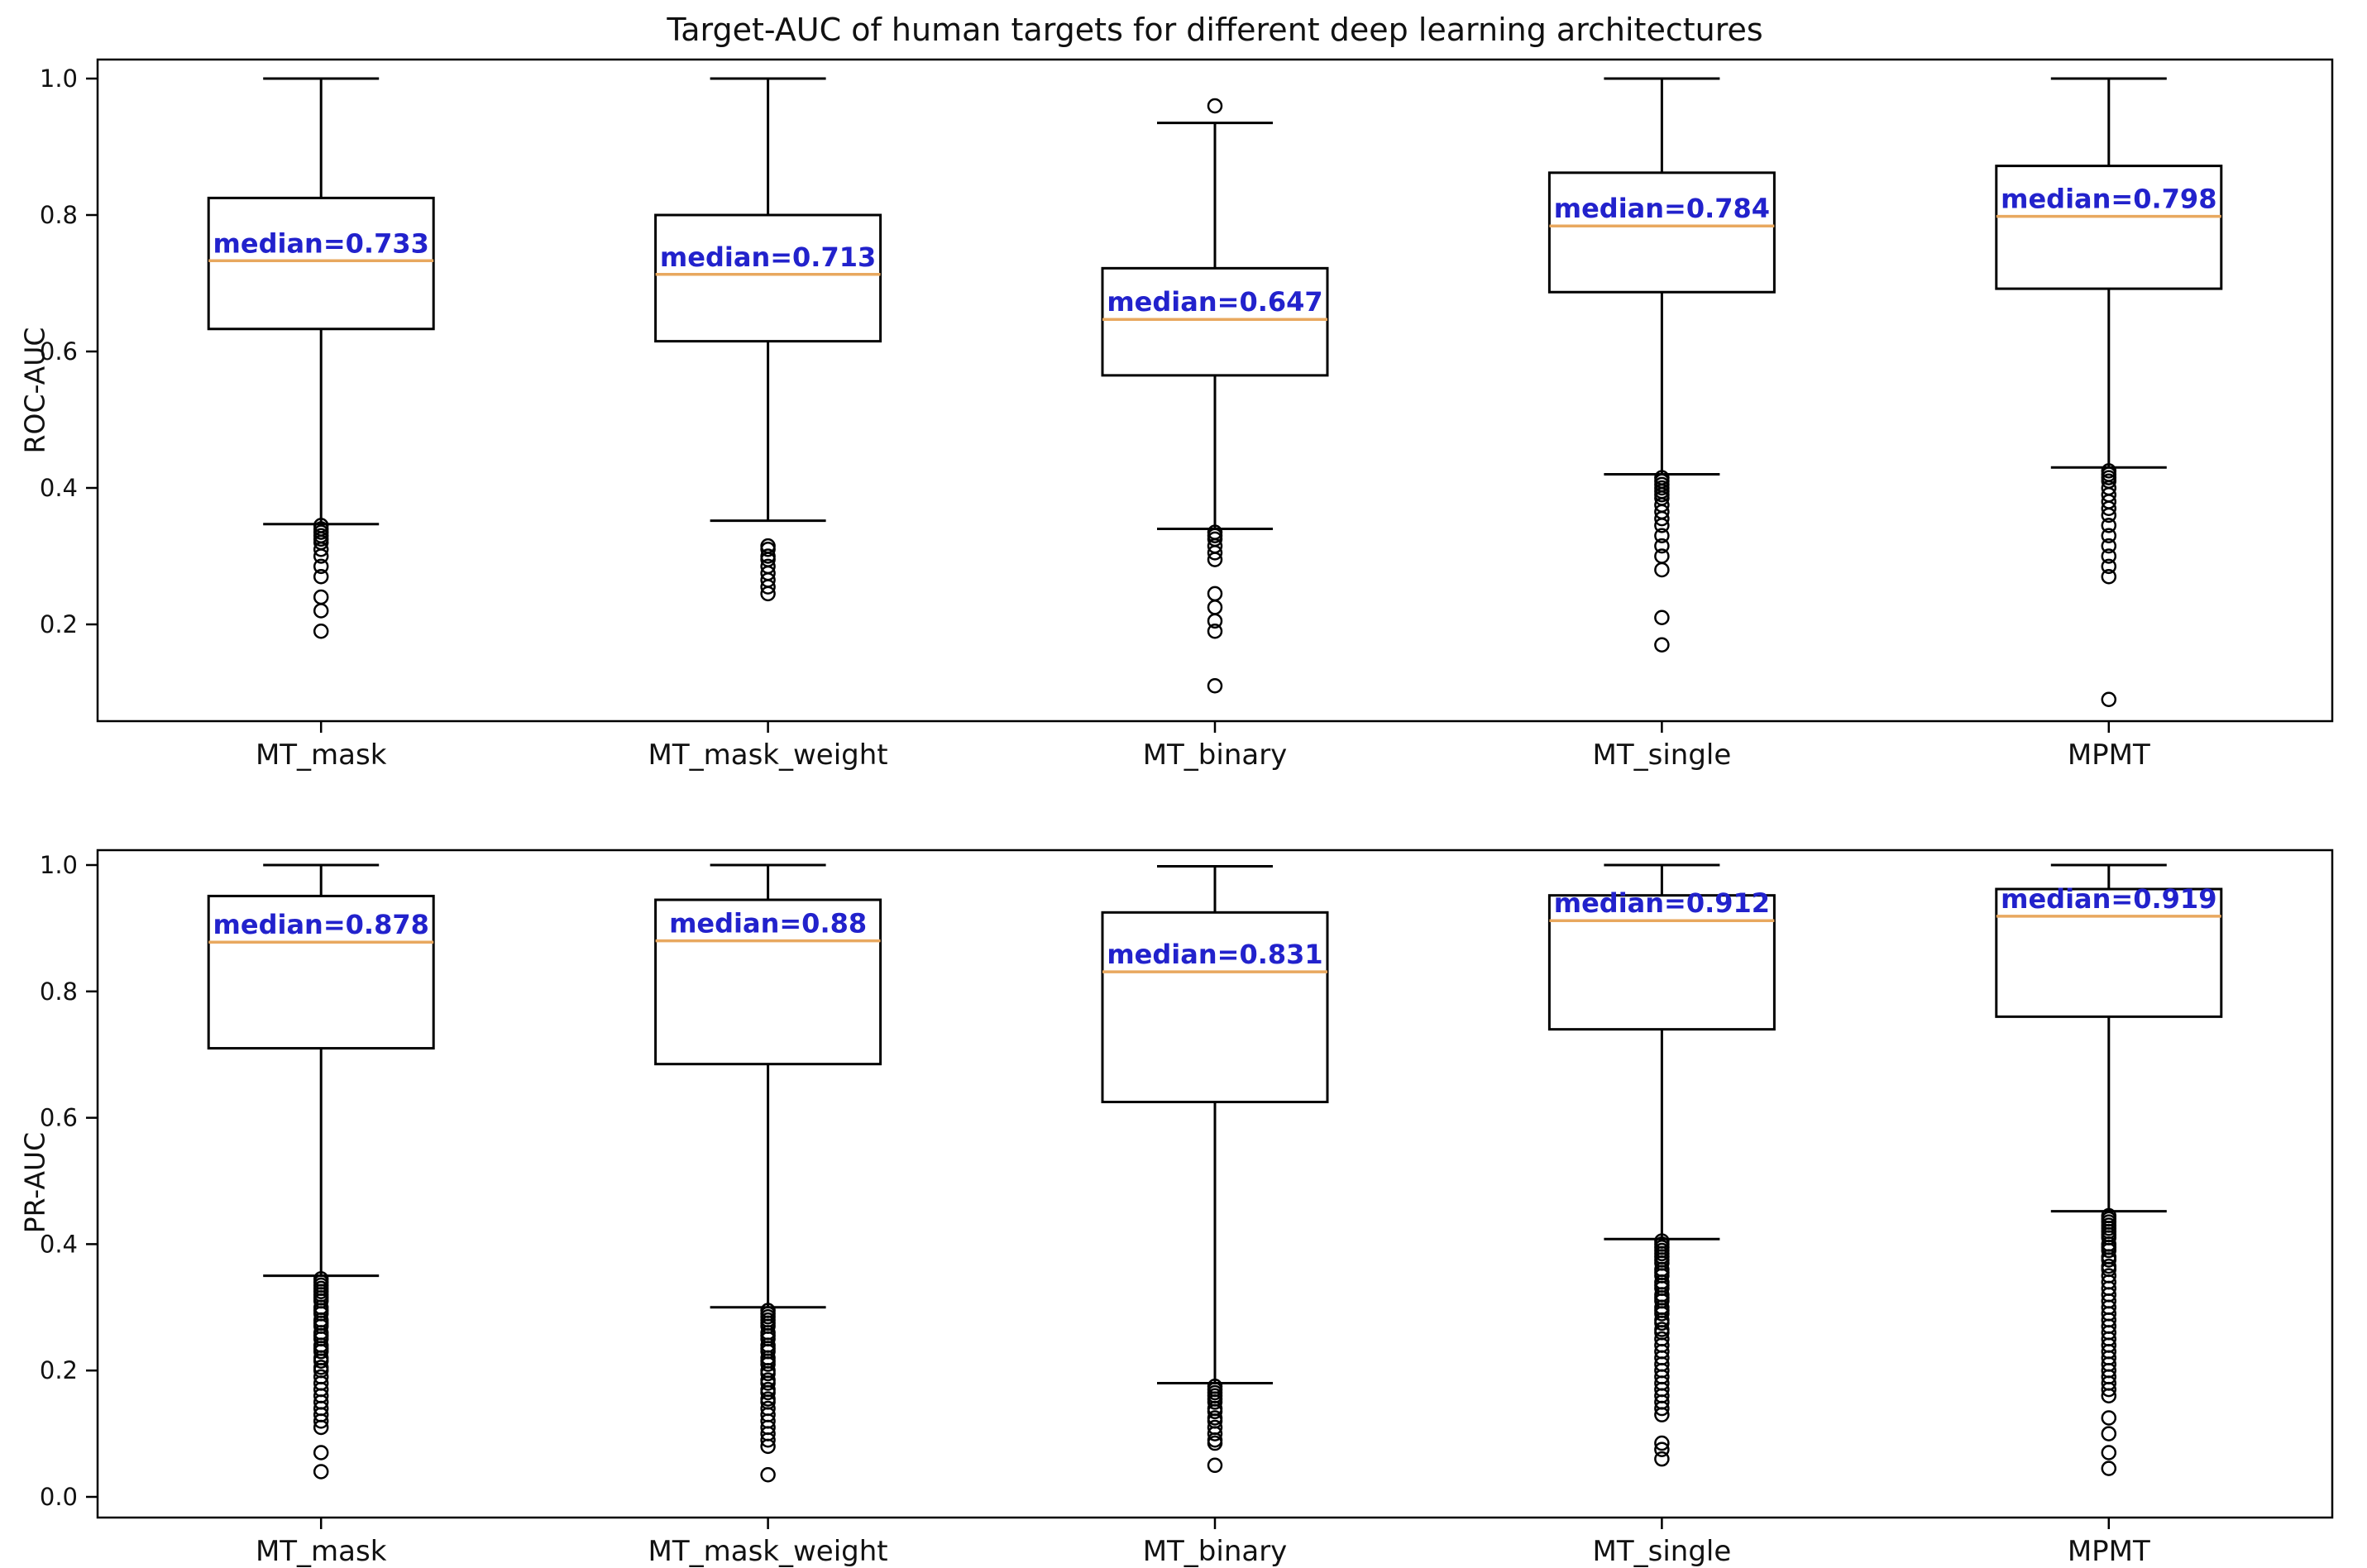  I want to click on median-label: median=0.919, so click(2108, 899).